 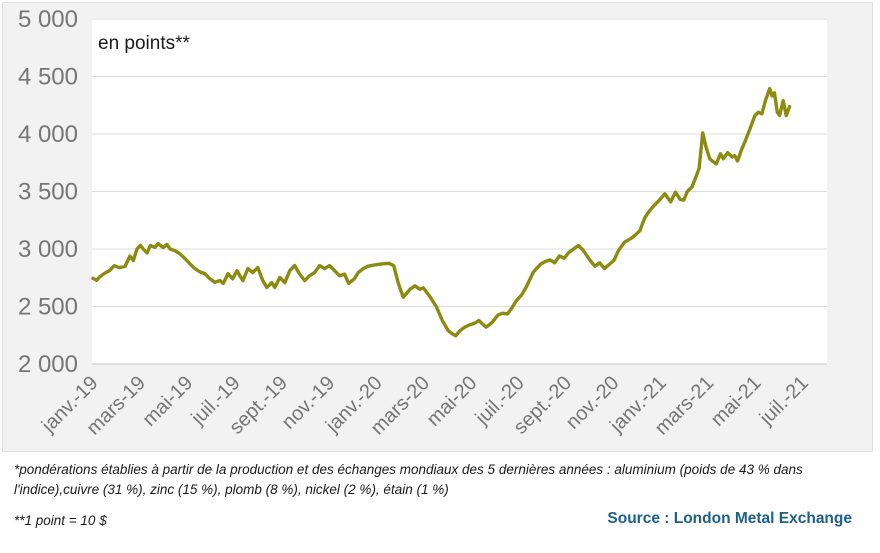 I want to click on chart-title: en points**, so click(x=144, y=43).